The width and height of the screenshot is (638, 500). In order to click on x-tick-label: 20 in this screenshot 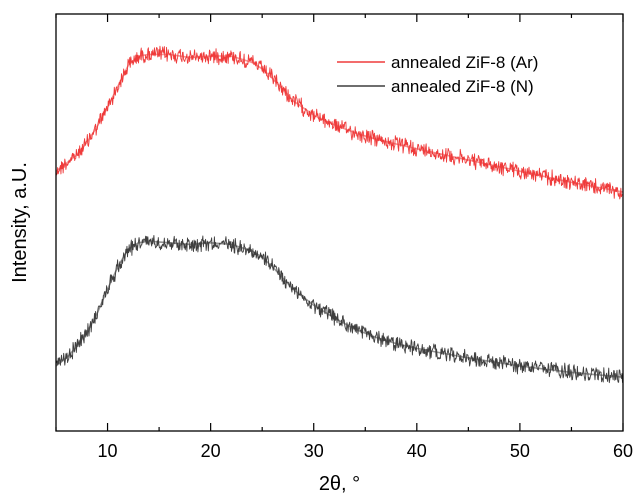, I will do `click(211, 451)`.